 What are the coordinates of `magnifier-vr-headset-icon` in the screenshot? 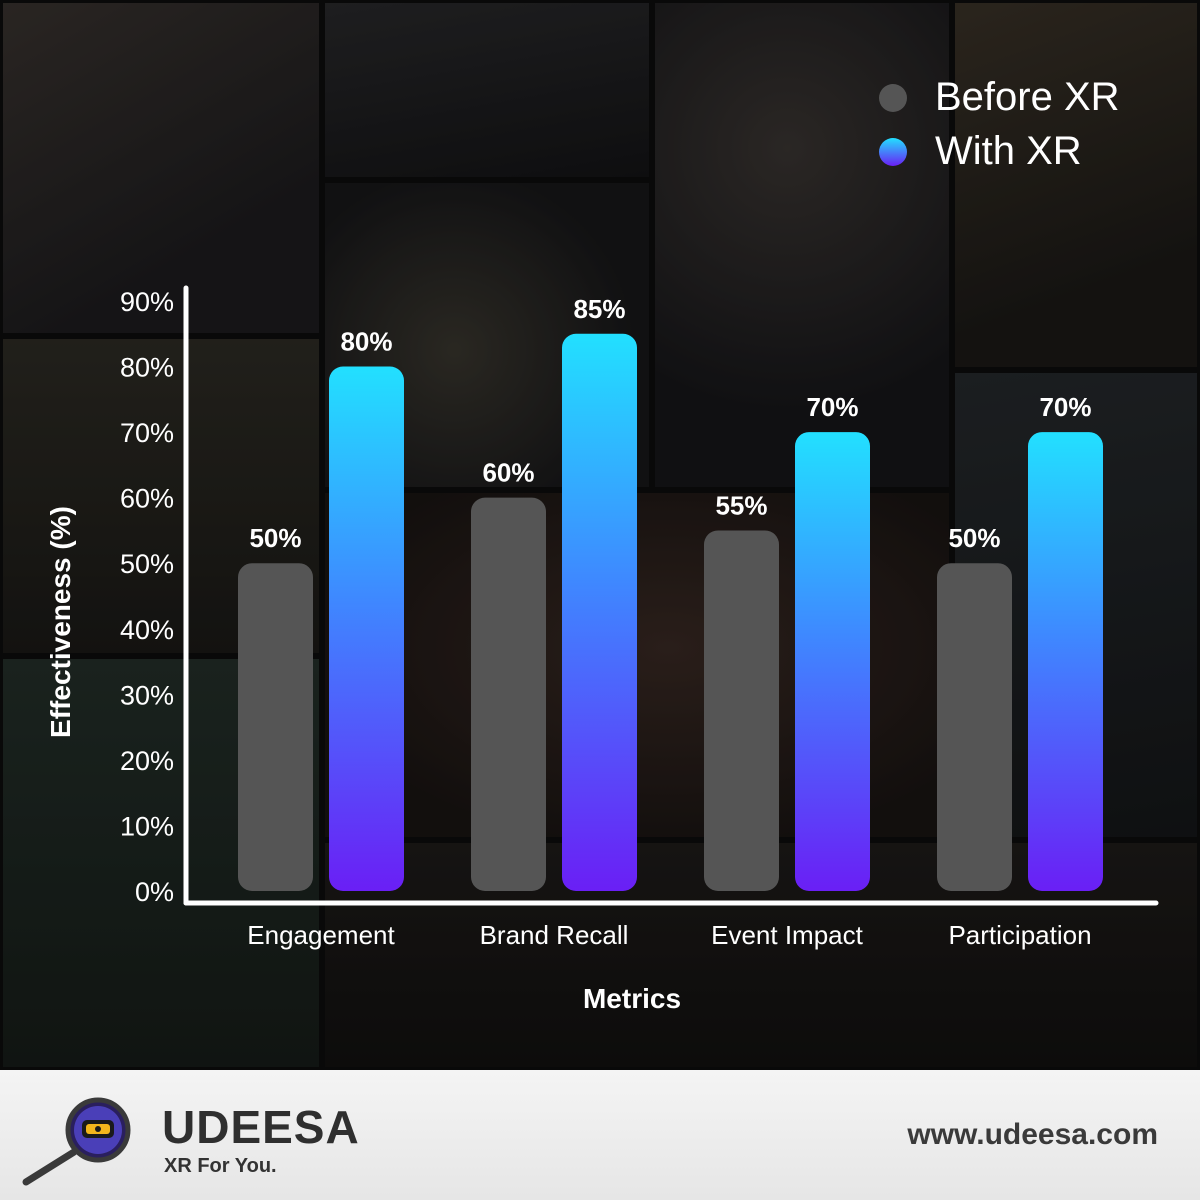 It's located at (76, 1141).